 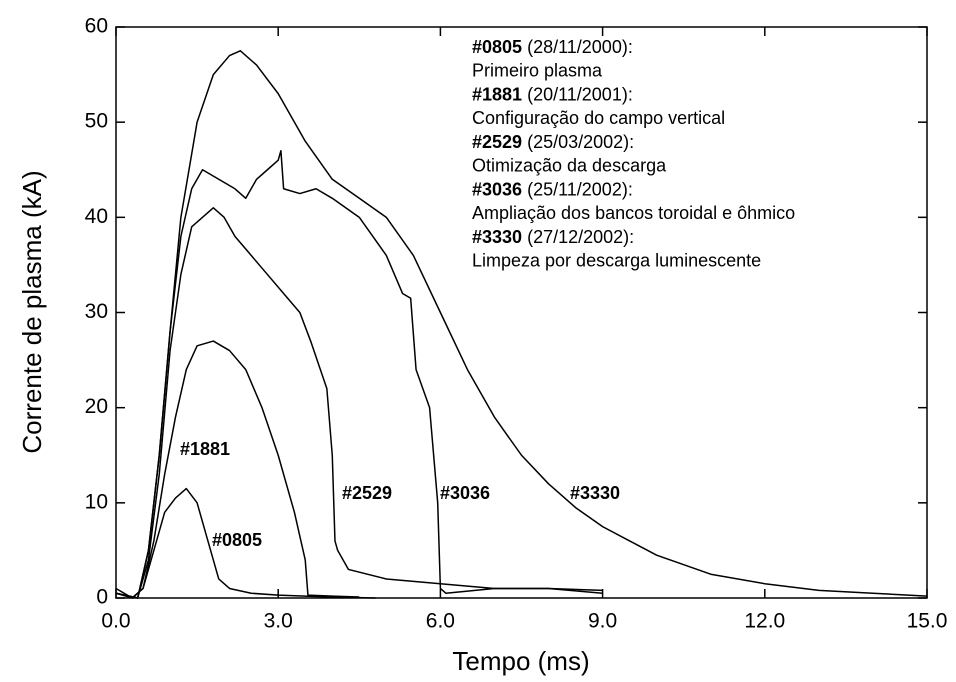 What do you see at coordinates (497, 47) in the screenshot?
I see `annotation-shot: #0805` at bounding box center [497, 47].